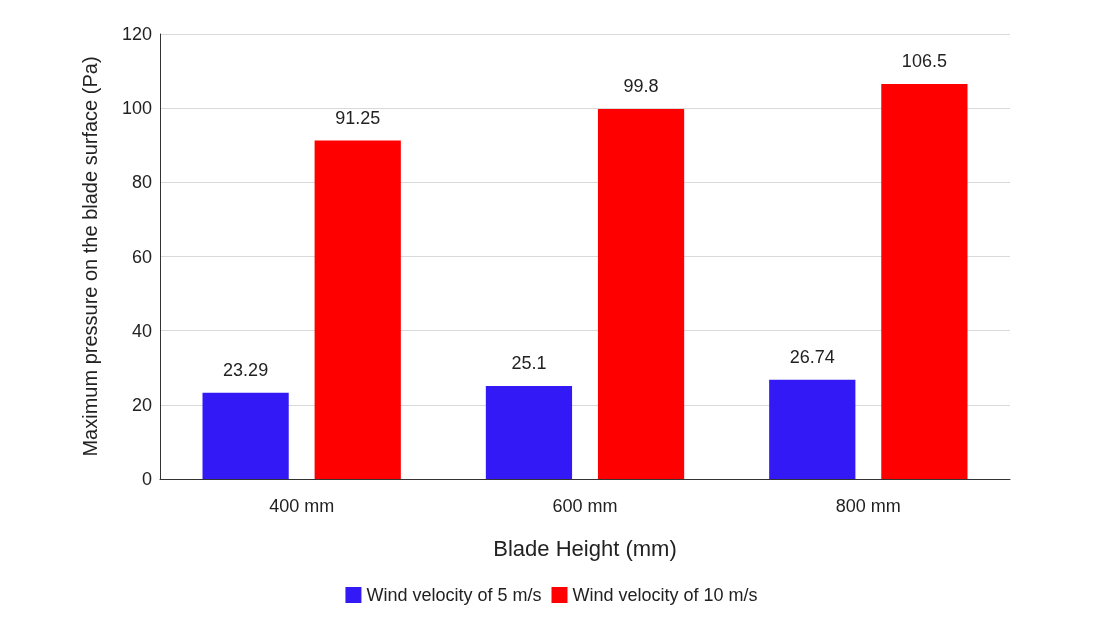 The height and width of the screenshot is (625, 1103). I want to click on y-tick-label: 100, so click(136, 108).